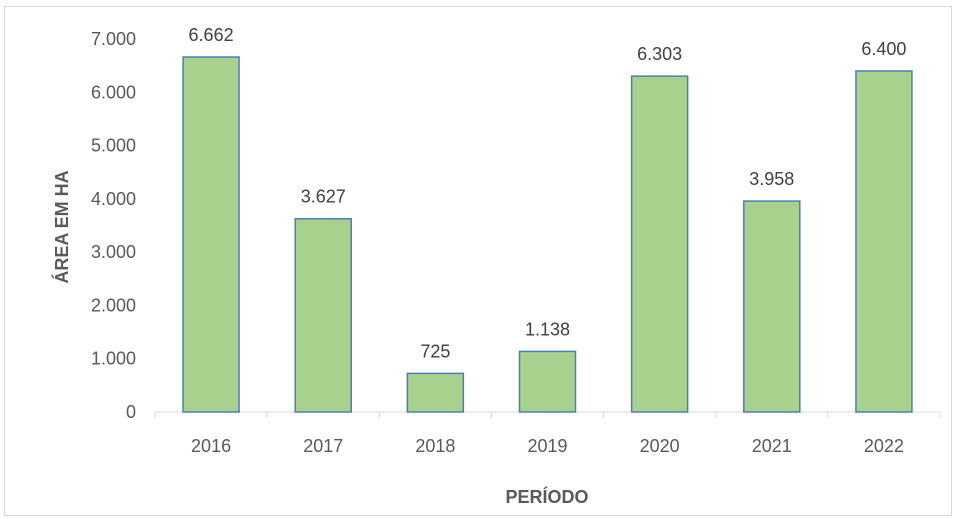  I want to click on bar-2021, so click(772, 306).